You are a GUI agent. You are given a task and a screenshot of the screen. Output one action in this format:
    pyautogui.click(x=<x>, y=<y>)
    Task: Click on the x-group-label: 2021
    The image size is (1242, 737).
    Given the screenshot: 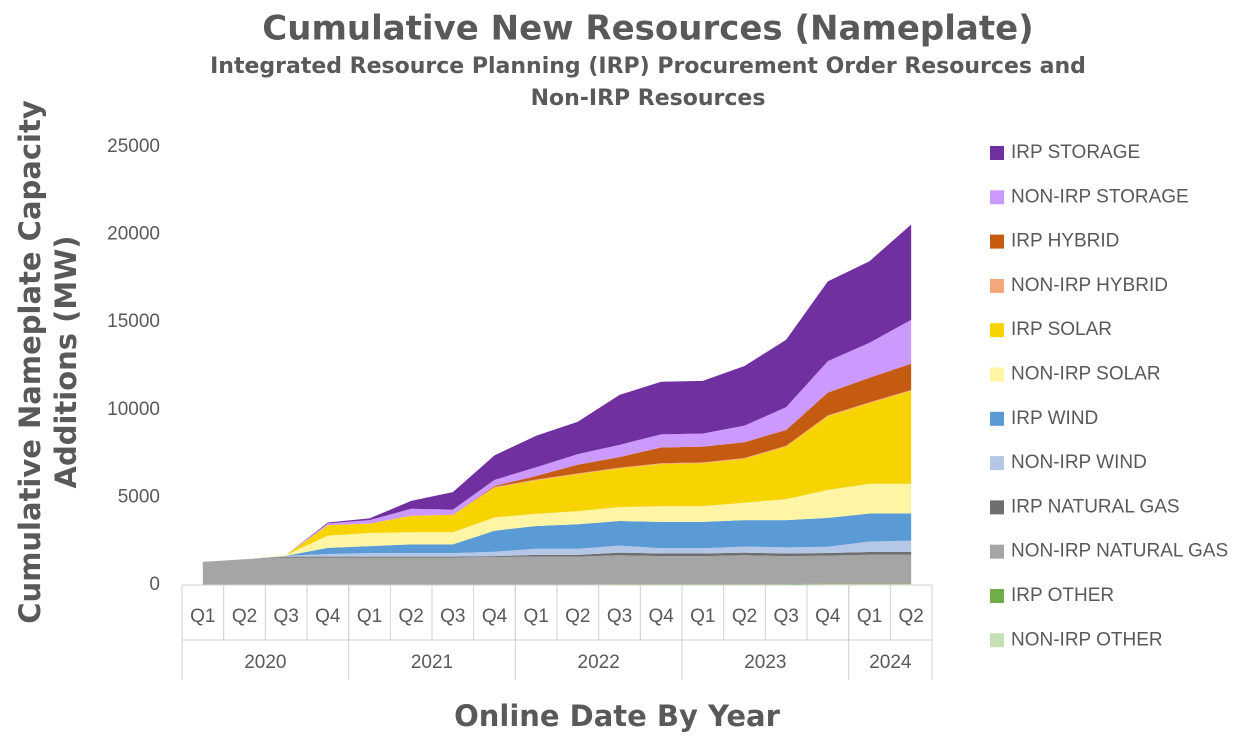 What is the action you would take?
    pyautogui.click(x=432, y=662)
    